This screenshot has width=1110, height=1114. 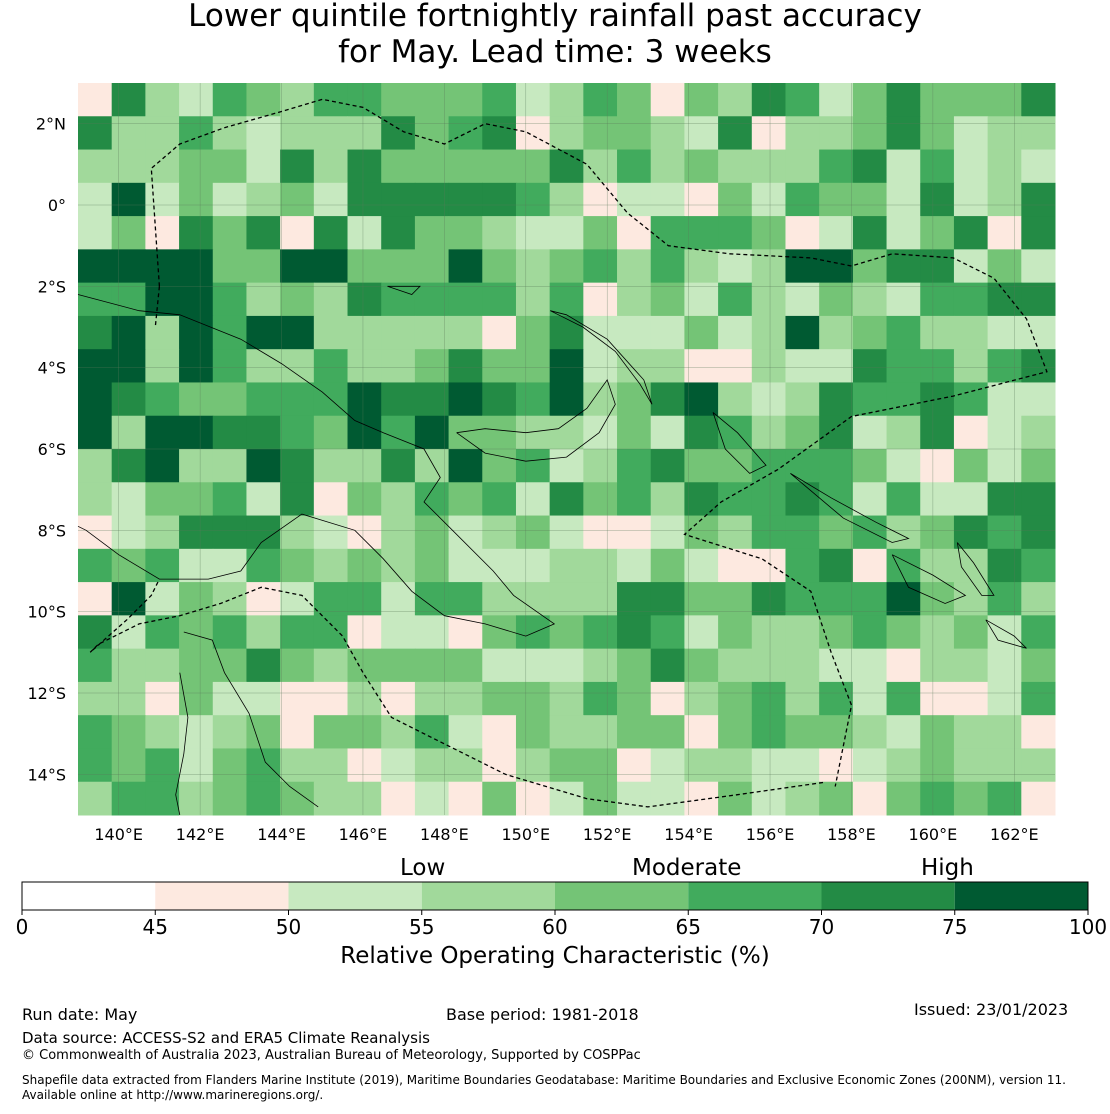 What do you see at coordinates (991, 1009) in the screenshot?
I see `issued-date: Issued: 23/01/2023` at bounding box center [991, 1009].